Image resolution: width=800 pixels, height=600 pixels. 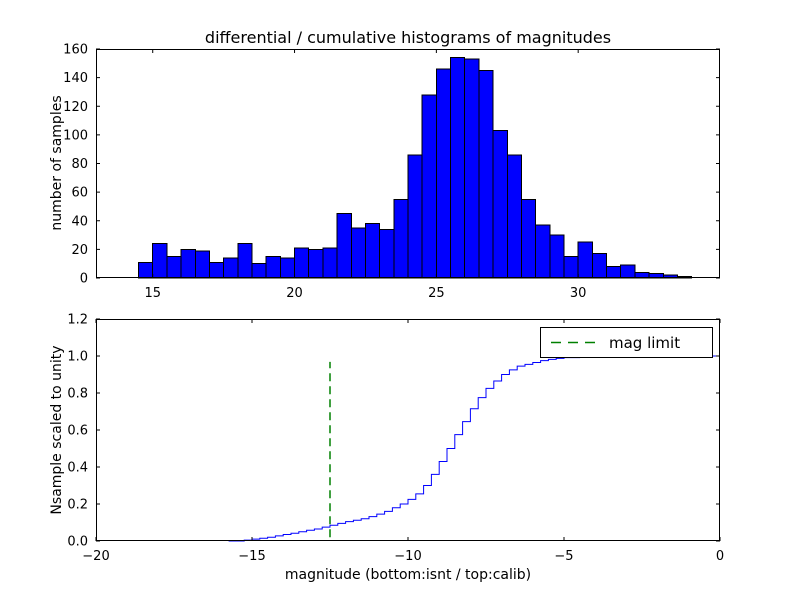 I want to click on top-y-tick-label: 120, so click(x=75, y=107).